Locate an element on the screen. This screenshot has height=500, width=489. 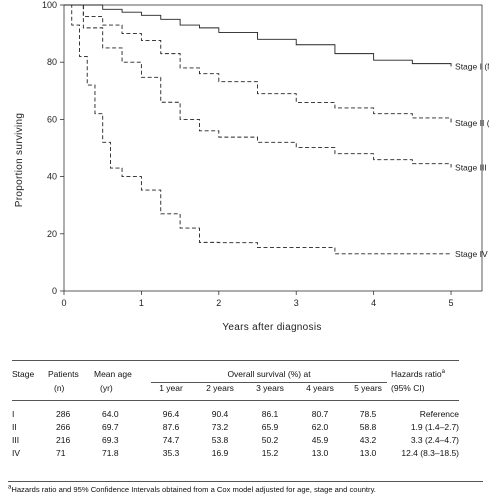
cell-survival-2yr: 53.8 is located at coordinates (220, 440).